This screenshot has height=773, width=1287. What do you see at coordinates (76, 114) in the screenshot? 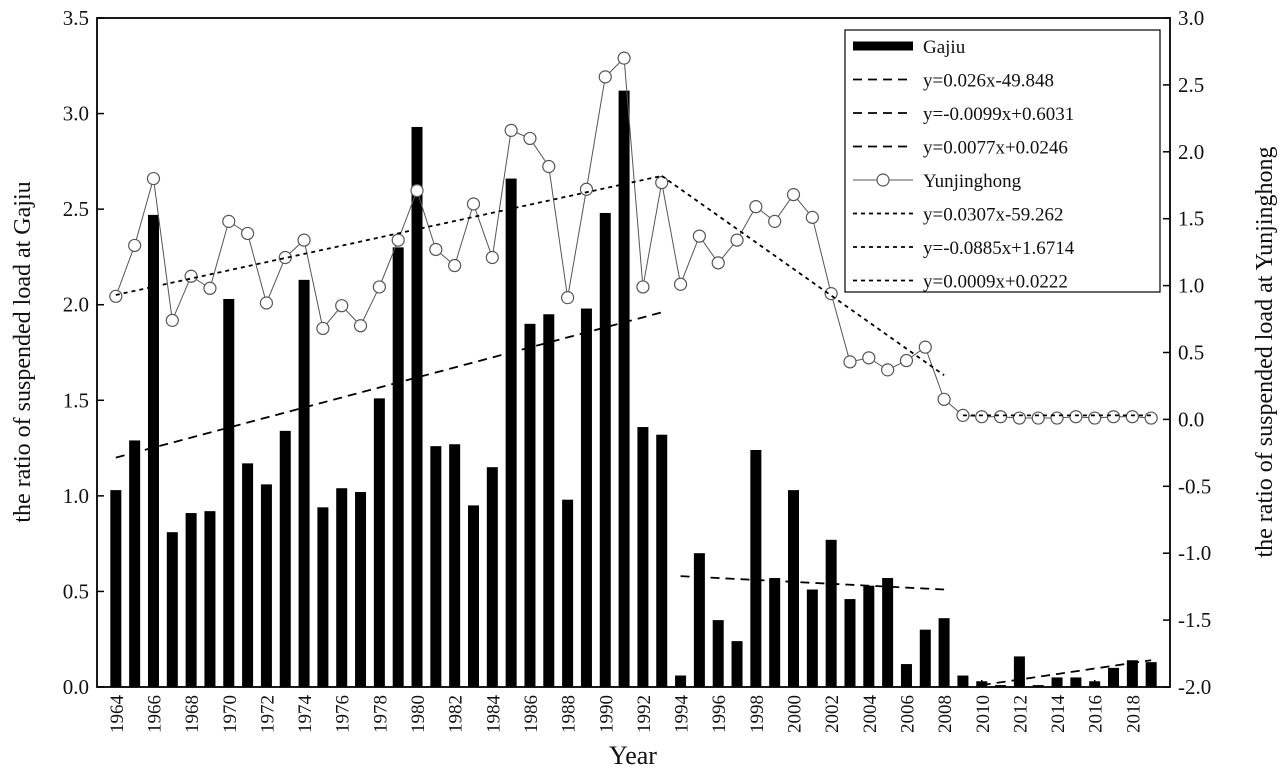
I see `y-tick-label: 3.0` at bounding box center [76, 114].